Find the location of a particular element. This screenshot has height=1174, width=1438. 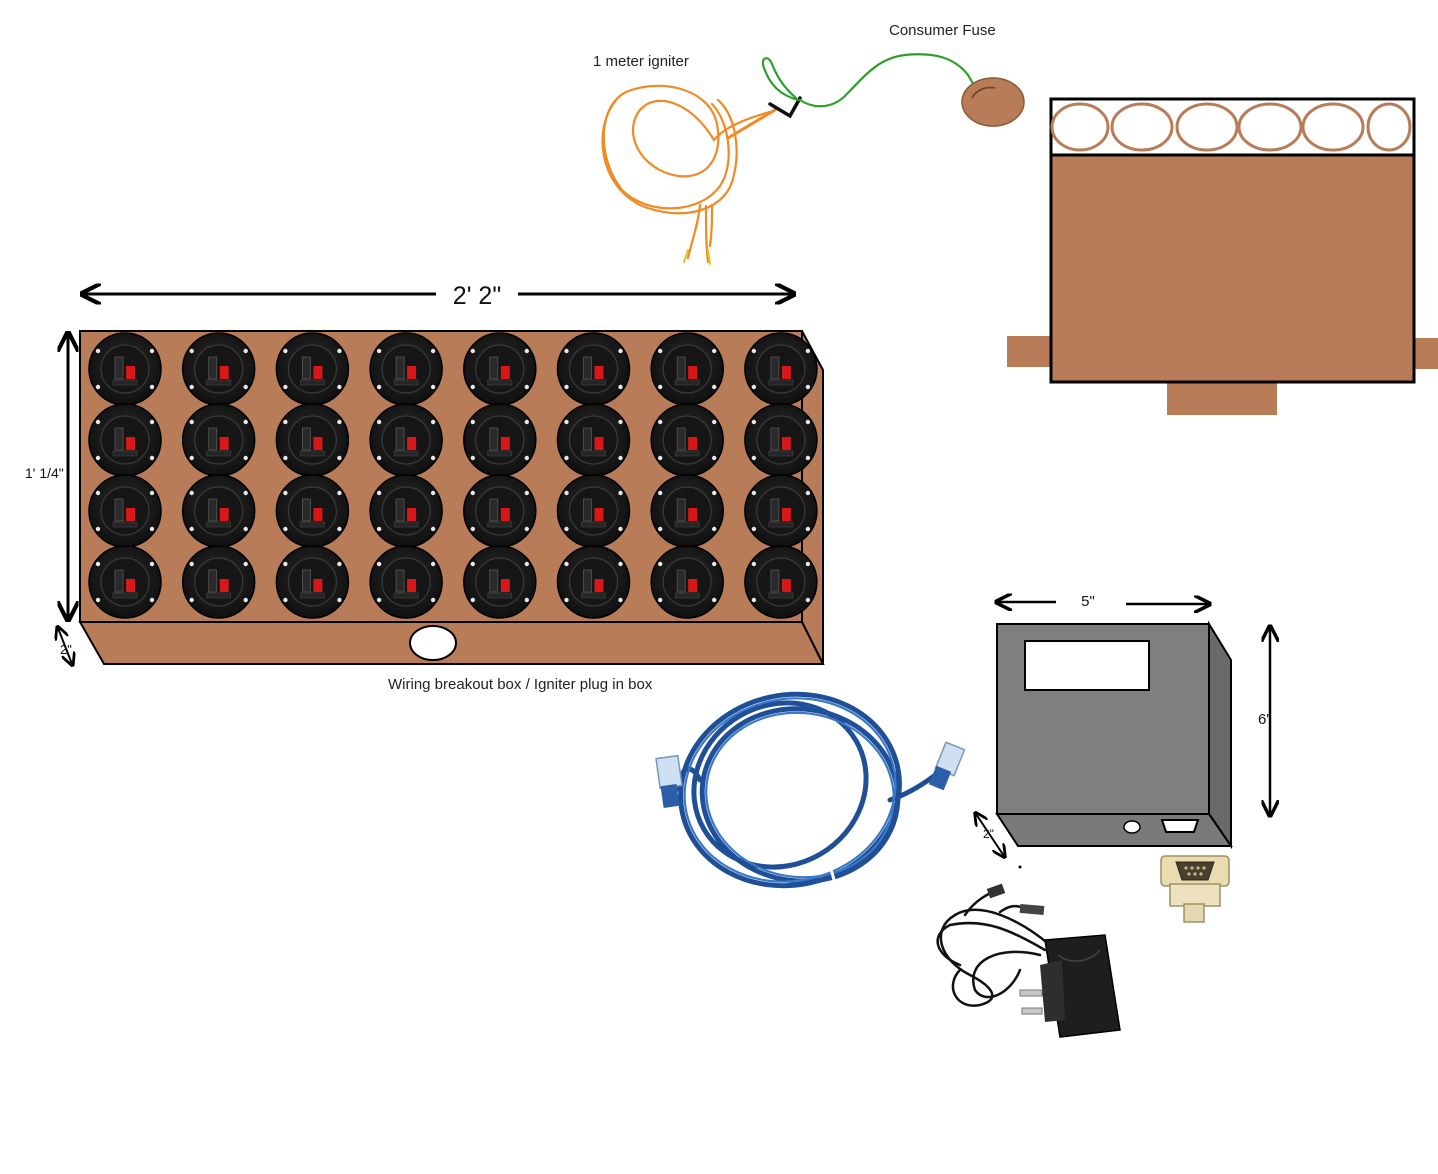

breakout-height-label: 1' 1/4" is located at coordinates (44, 473).